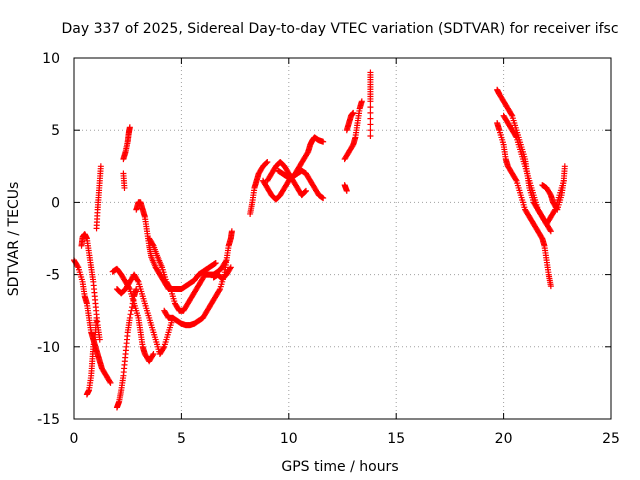 The image size is (640, 480). What do you see at coordinates (181, 439) in the screenshot?
I see `x-tick-label: 5` at bounding box center [181, 439].